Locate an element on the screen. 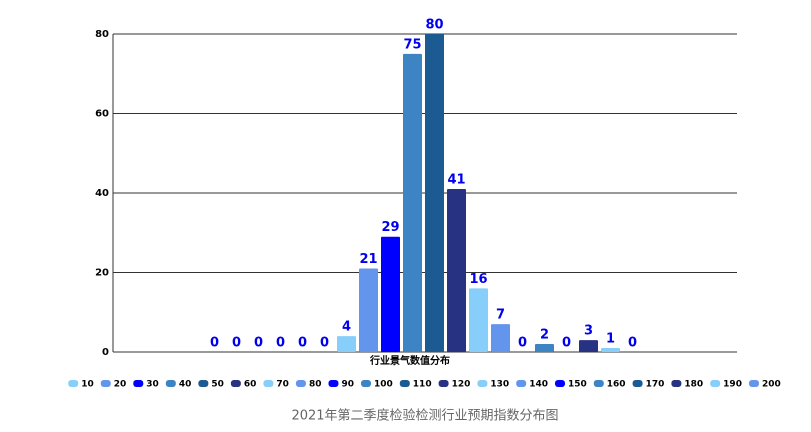 This screenshot has height=432, width=811. y-tick-label: 60 is located at coordinates (102, 114).